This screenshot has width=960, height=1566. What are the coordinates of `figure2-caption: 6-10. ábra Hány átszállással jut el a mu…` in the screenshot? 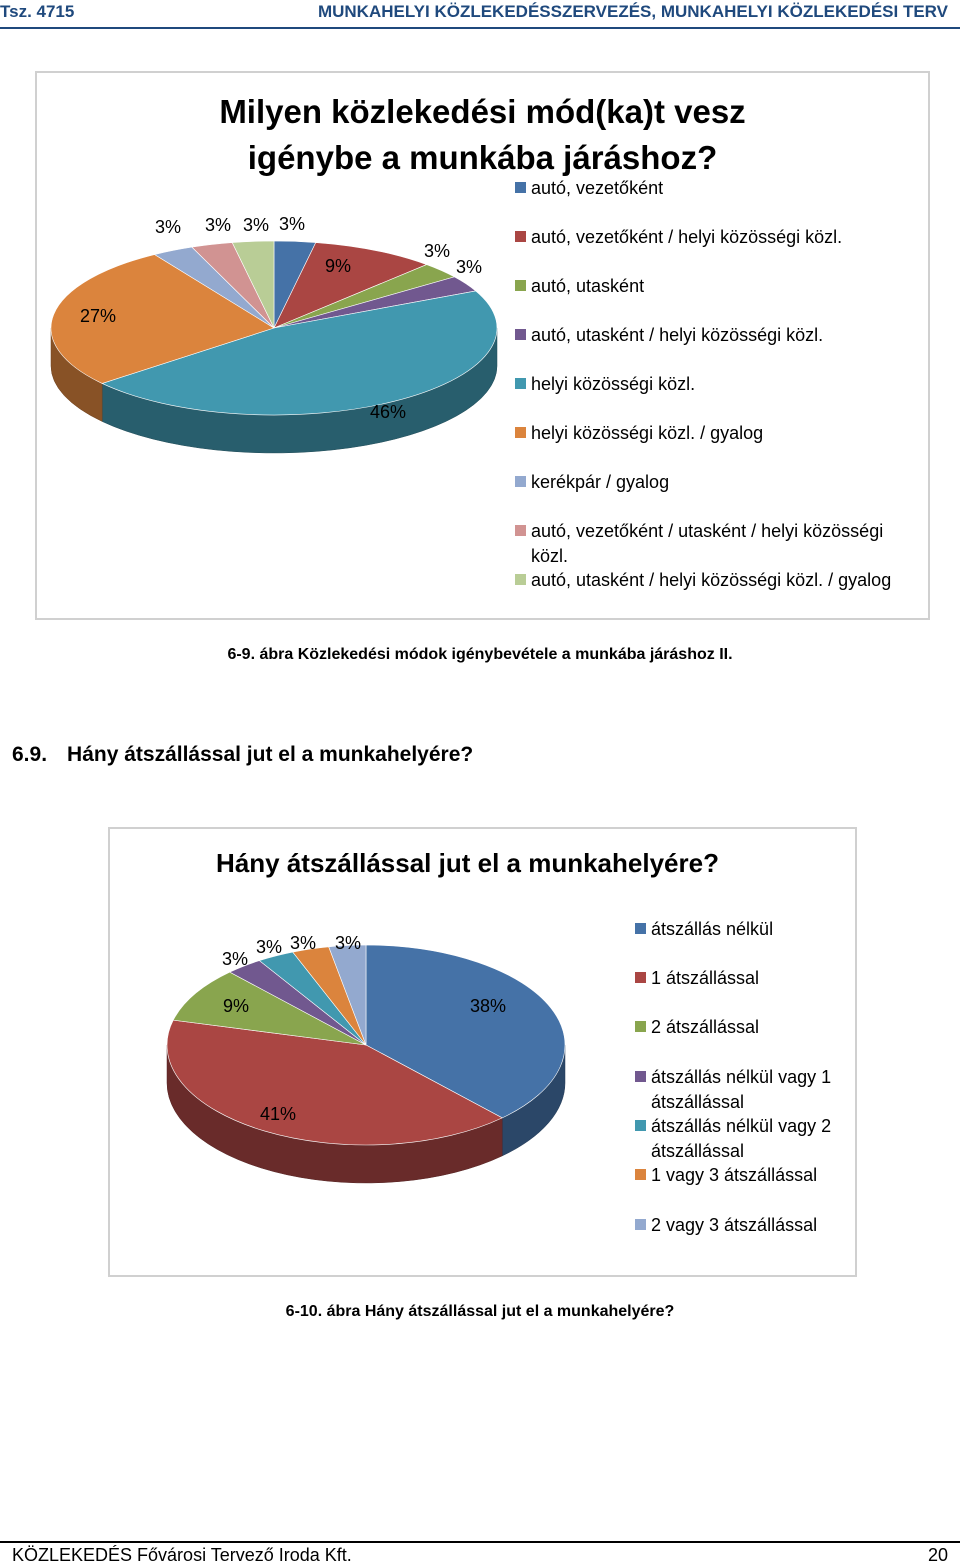 It's located at (480, 1311).